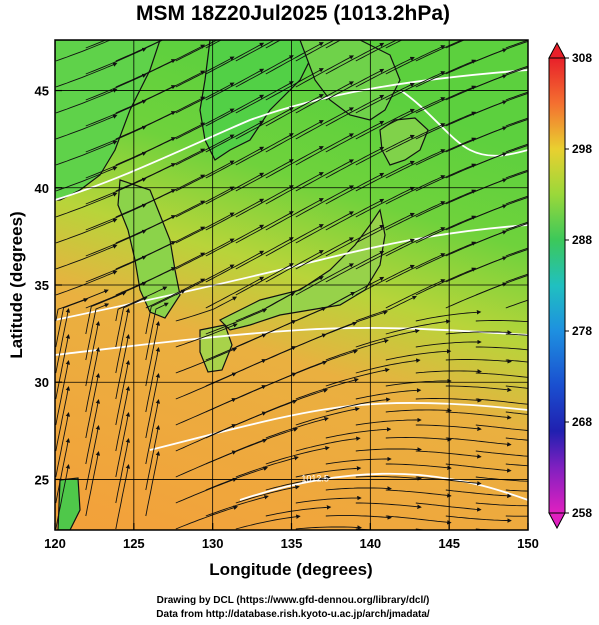 Image resolution: width=599 pixels, height=625 pixels. I want to click on y-axis-ticks: 25 30 35 40 45, so click(48, 285).